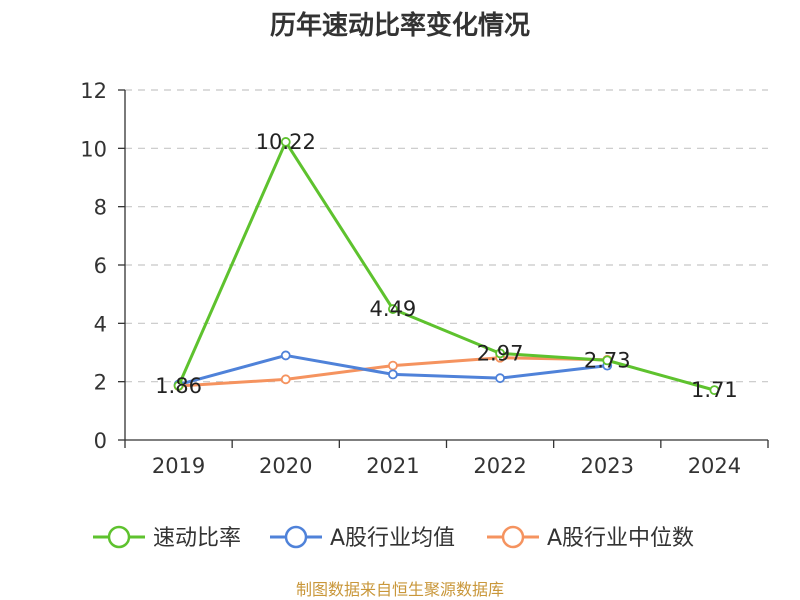  Describe the element at coordinates (714, 466) in the screenshot. I see `x-tick-label: 2024` at that location.